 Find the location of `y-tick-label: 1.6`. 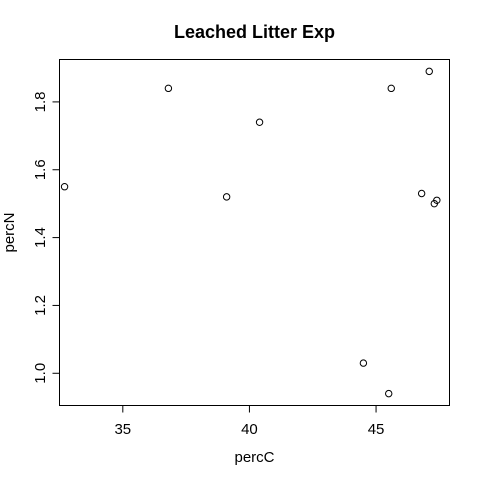

y-tick-label: 1.6 is located at coordinates (40, 169).